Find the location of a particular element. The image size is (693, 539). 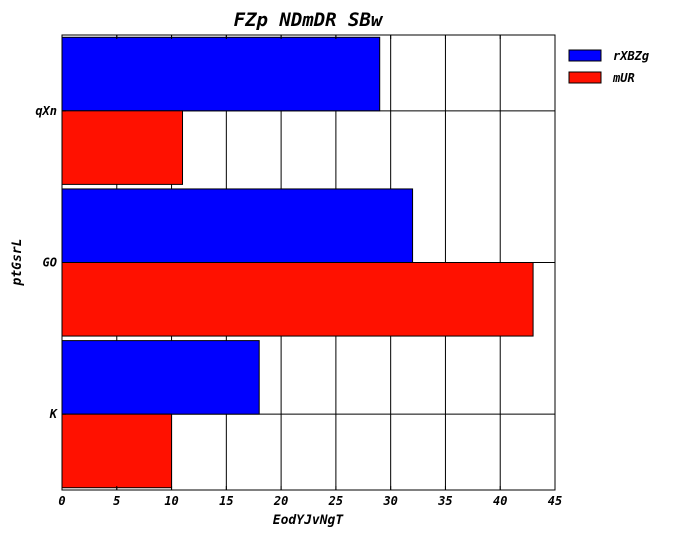

x-tick-label-6: 30 is located at coordinates (389, 501).